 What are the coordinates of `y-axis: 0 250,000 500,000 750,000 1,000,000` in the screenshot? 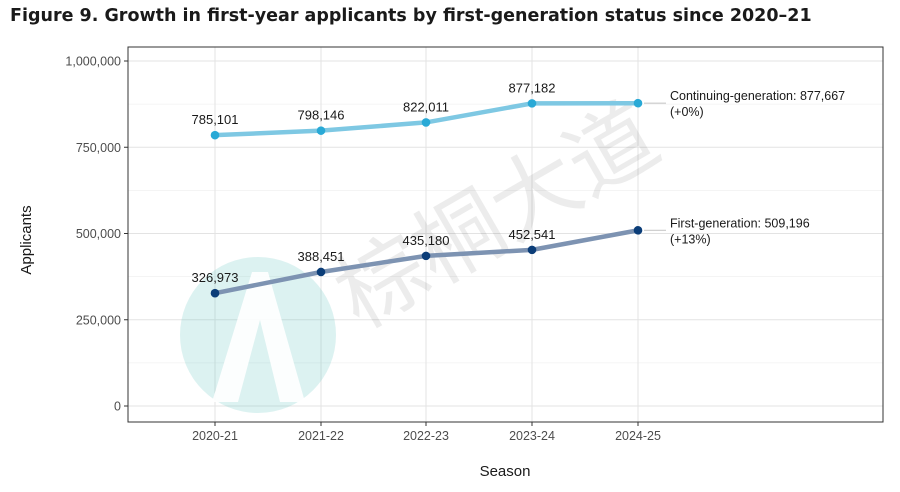 It's located at (96, 234).